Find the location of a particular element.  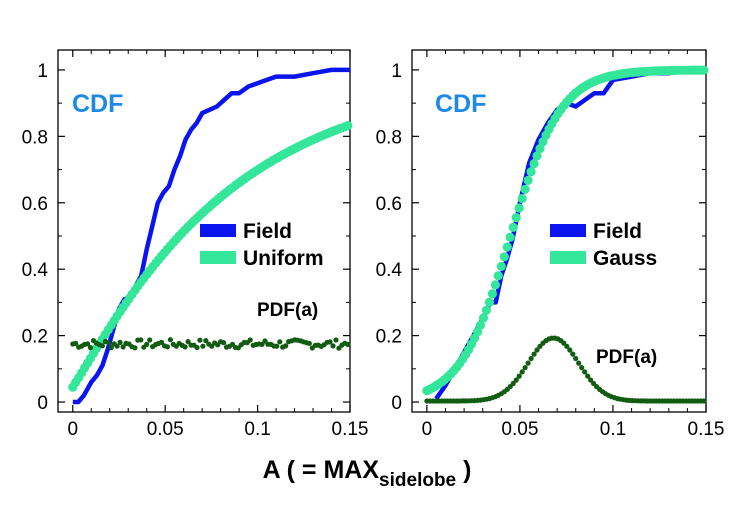

legend-label: Gauss is located at coordinates (625, 258).